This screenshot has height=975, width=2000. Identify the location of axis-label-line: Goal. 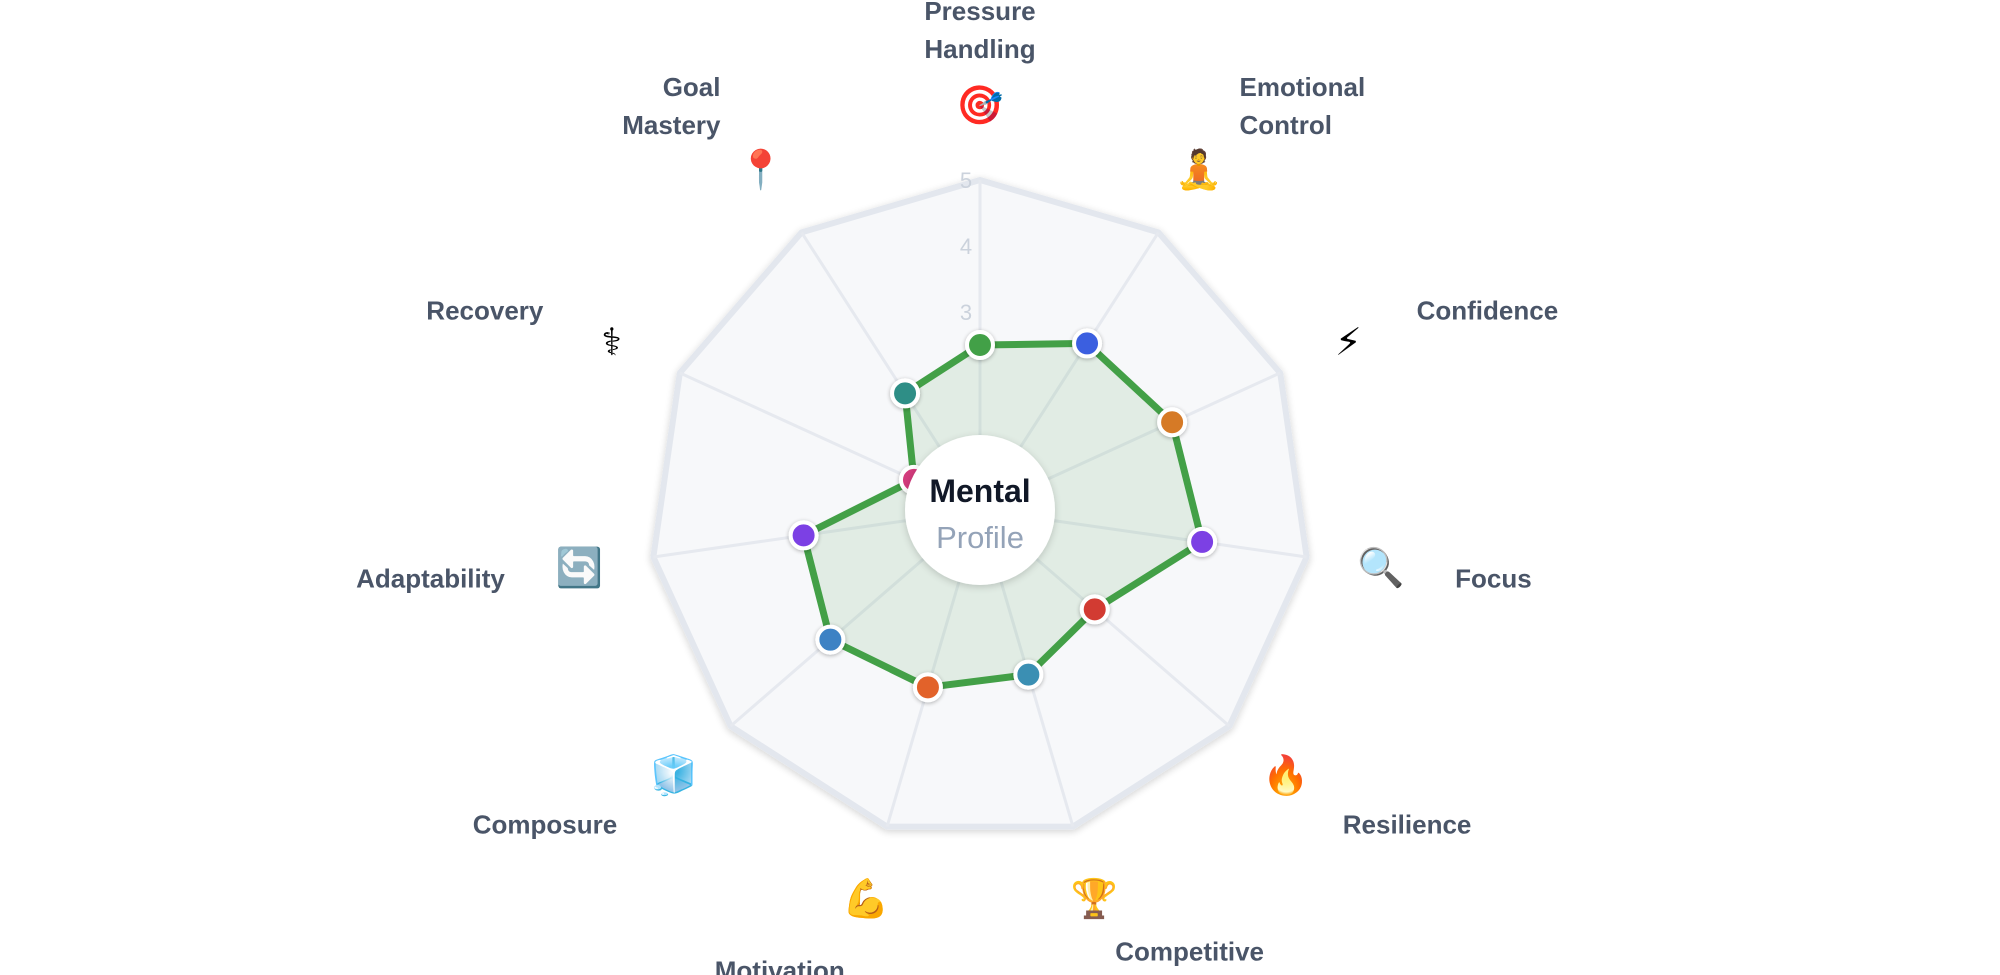
(692, 87).